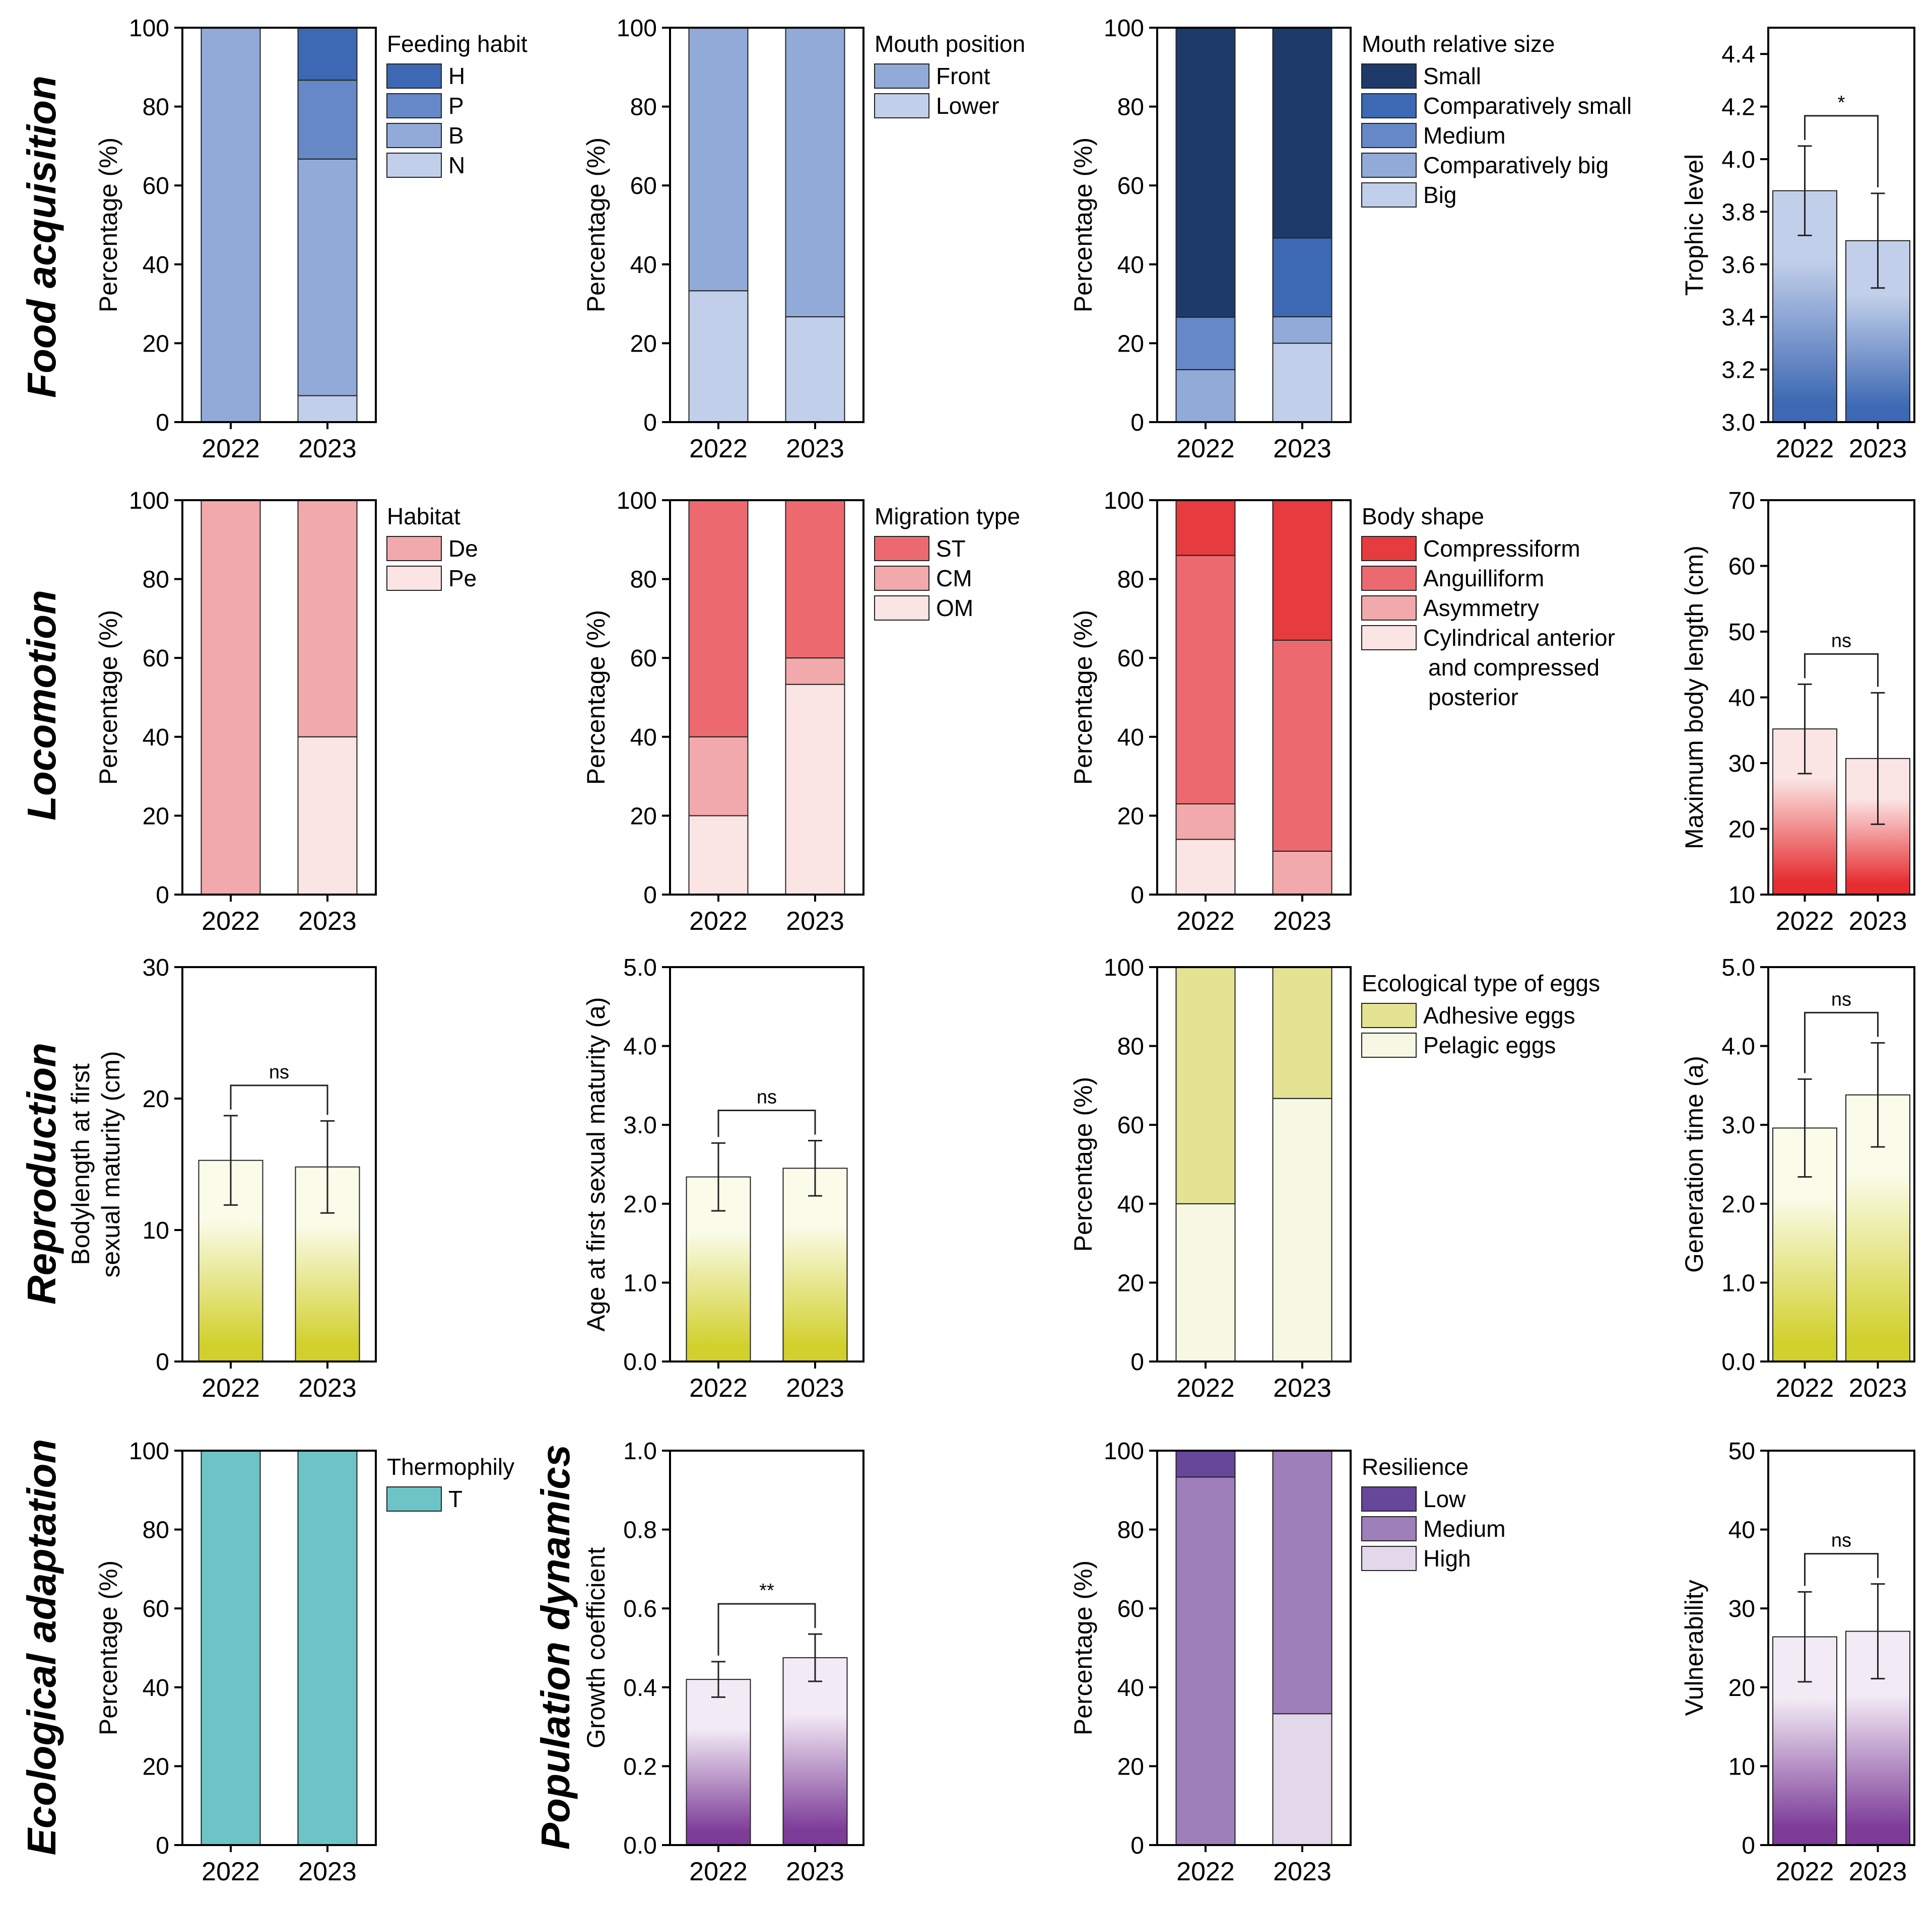 The height and width of the screenshot is (1905, 1932). What do you see at coordinates (1452, 76) in the screenshot?
I see `legend-label-small: Small` at bounding box center [1452, 76].